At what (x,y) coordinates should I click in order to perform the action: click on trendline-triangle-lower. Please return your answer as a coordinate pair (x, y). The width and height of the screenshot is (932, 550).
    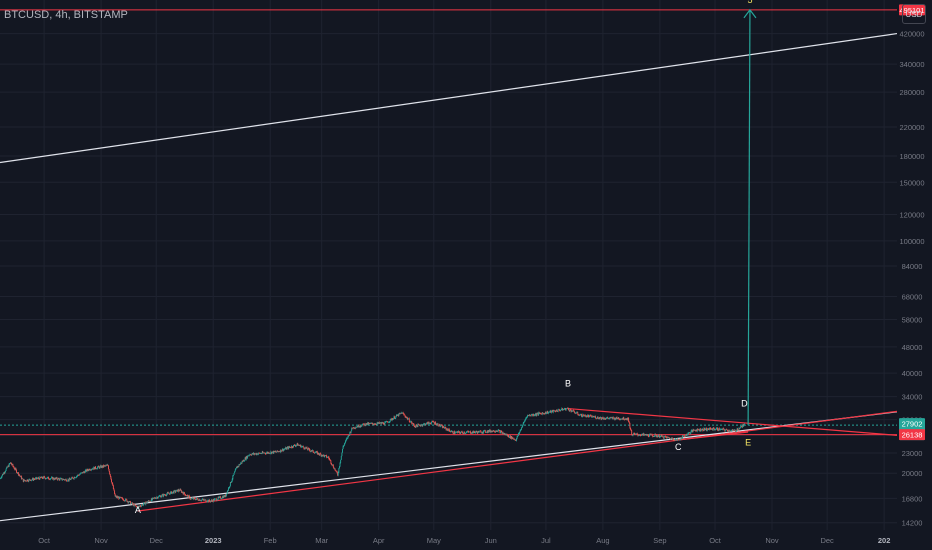
    Looking at the image, I should click on (713, 436).